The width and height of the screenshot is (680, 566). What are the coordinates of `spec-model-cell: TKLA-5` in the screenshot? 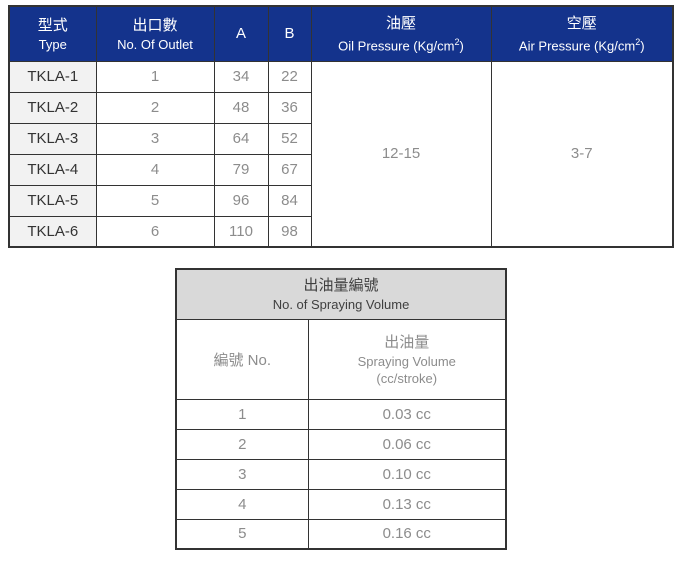 It's located at (52, 200).